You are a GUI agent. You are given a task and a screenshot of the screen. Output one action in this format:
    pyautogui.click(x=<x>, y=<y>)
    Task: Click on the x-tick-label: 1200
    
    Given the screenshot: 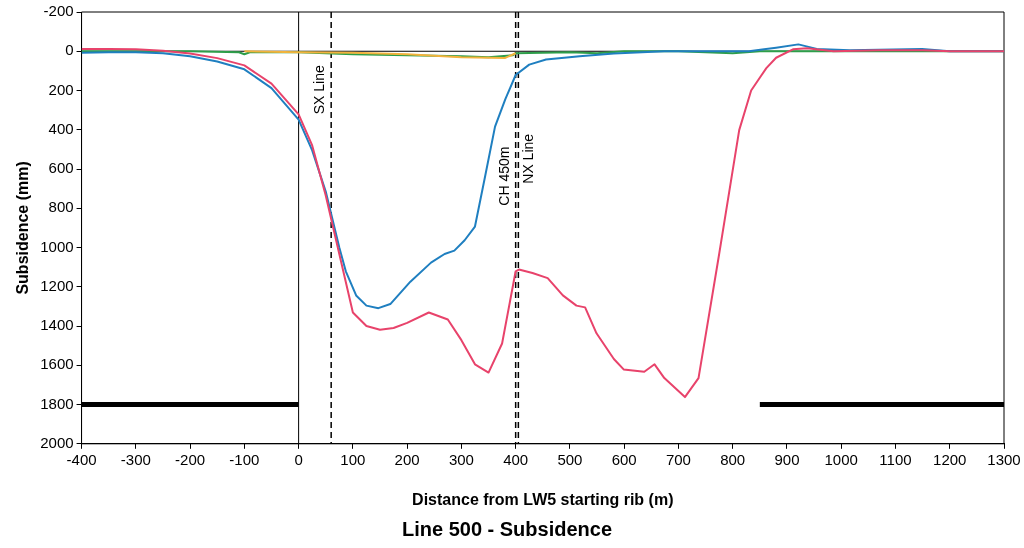 What is the action you would take?
    pyautogui.click(x=950, y=459)
    